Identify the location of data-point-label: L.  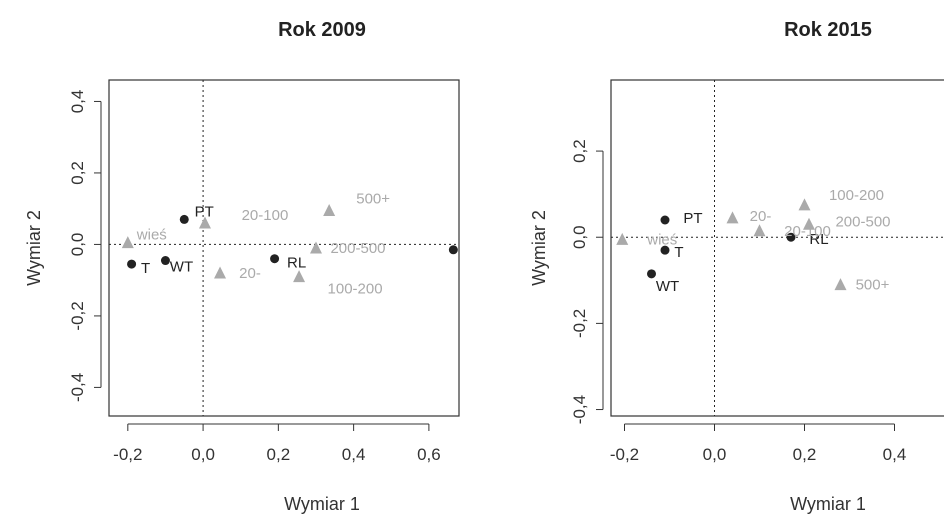
(467, 252).